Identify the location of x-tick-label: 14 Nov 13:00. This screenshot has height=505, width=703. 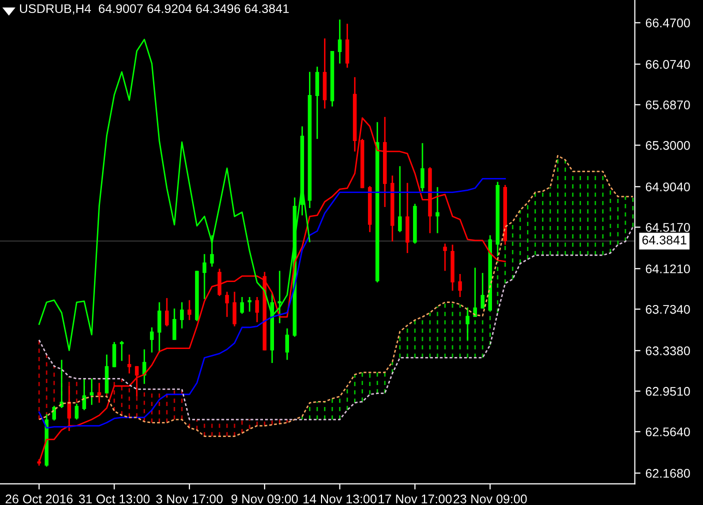
(340, 499).